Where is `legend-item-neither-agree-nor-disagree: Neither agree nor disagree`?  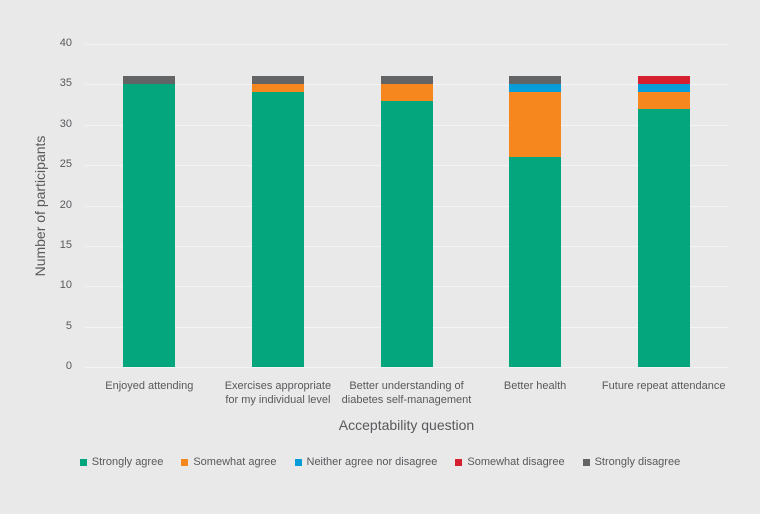
legend-item-neither-agree-nor-disagree: Neither agree nor disagree is located at coordinates (366, 462).